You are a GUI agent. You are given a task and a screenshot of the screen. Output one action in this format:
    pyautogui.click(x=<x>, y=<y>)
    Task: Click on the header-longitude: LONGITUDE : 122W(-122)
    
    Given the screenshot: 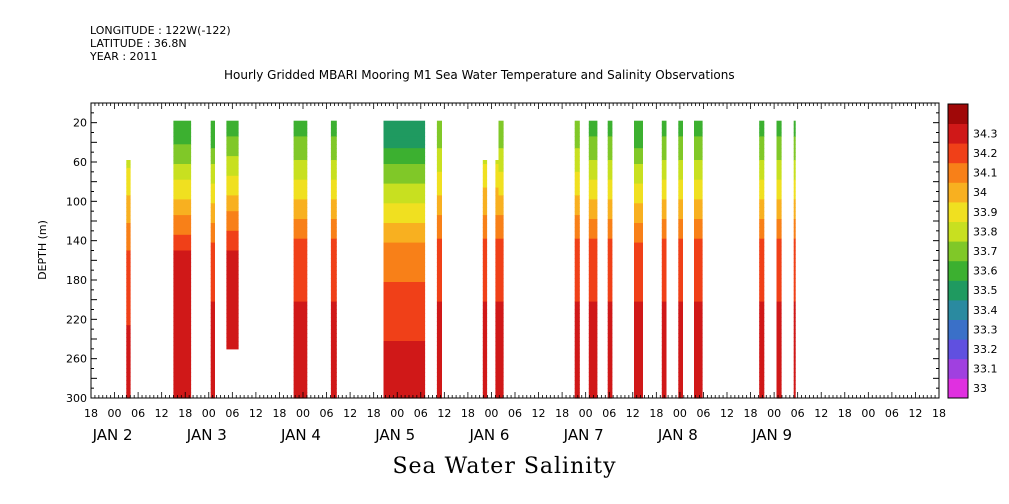 What is the action you would take?
    pyautogui.click(x=160, y=30)
    